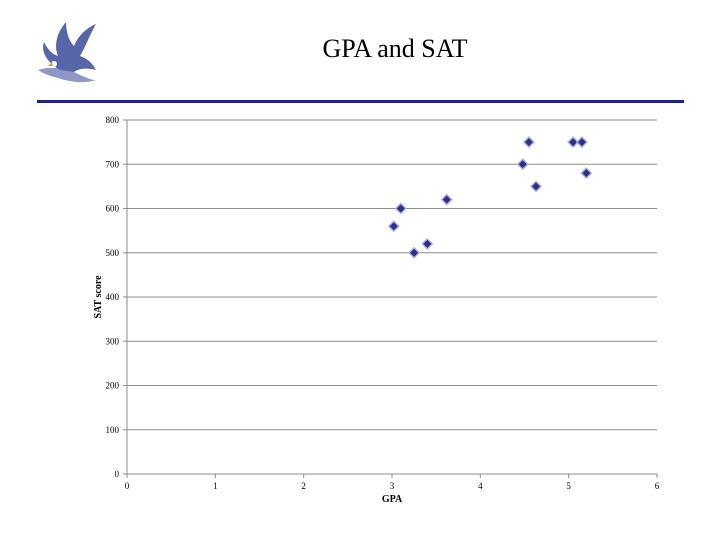  I want to click on y-tick-label: 700, so click(113, 164).